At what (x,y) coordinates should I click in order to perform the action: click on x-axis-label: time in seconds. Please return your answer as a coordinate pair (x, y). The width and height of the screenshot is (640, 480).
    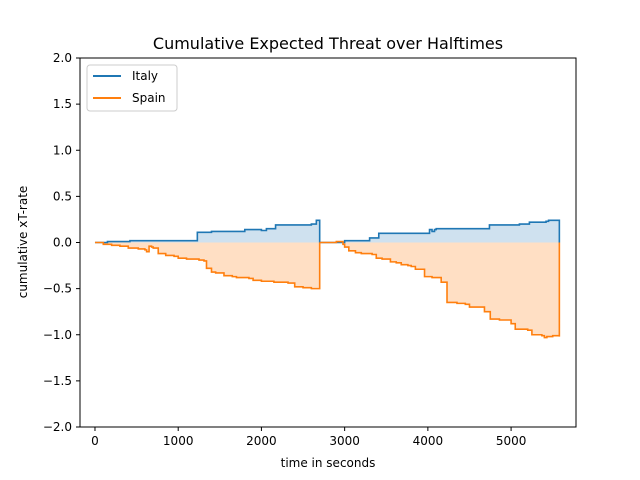
    Looking at the image, I should click on (328, 463).